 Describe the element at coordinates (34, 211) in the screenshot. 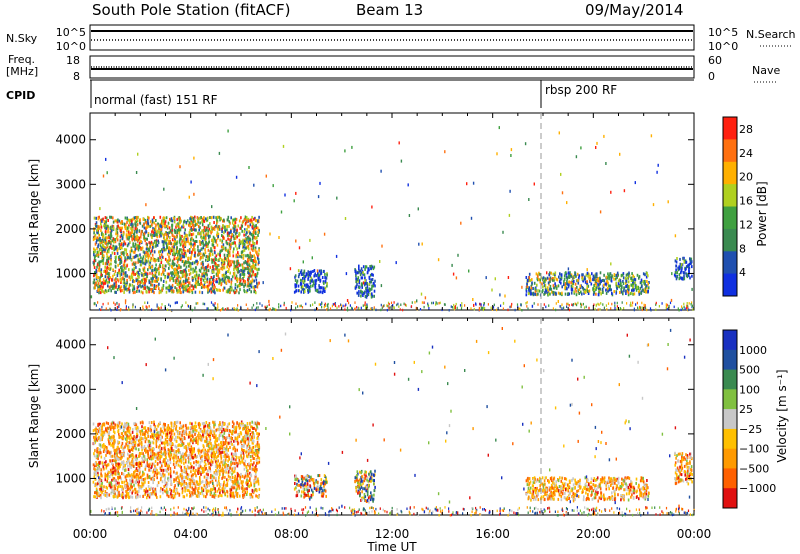

I see `power-y-axis-label: Slant Range [km]` at that location.